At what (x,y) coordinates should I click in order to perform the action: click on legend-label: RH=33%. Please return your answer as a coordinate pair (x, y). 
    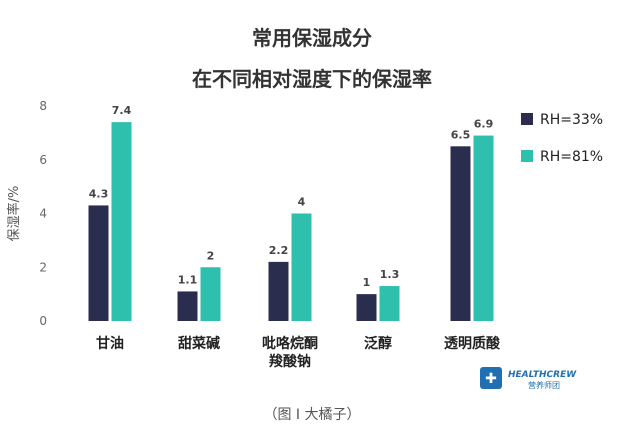
    Looking at the image, I should click on (571, 120).